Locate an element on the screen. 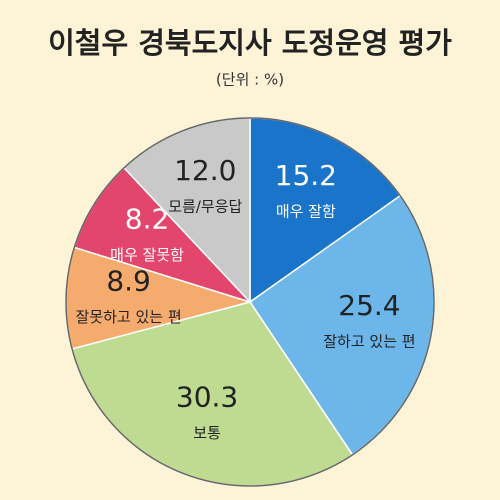 Image resolution: width=500 pixels, height=500 pixels. chart-subtitle: (단위 : %) is located at coordinates (250, 80).